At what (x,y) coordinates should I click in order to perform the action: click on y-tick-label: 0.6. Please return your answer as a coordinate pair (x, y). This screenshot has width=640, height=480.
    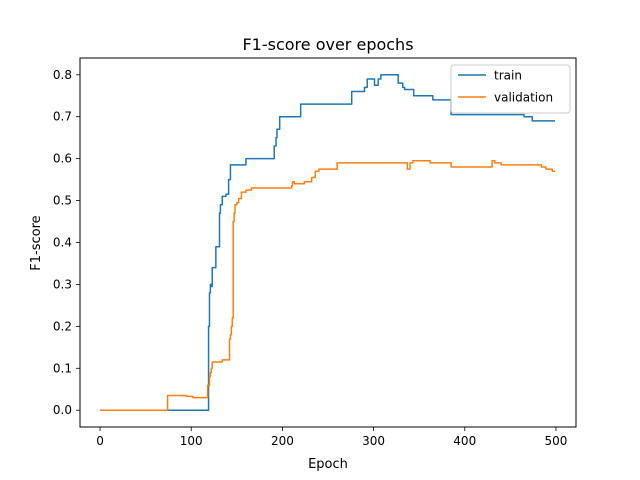
    Looking at the image, I should click on (62, 159).